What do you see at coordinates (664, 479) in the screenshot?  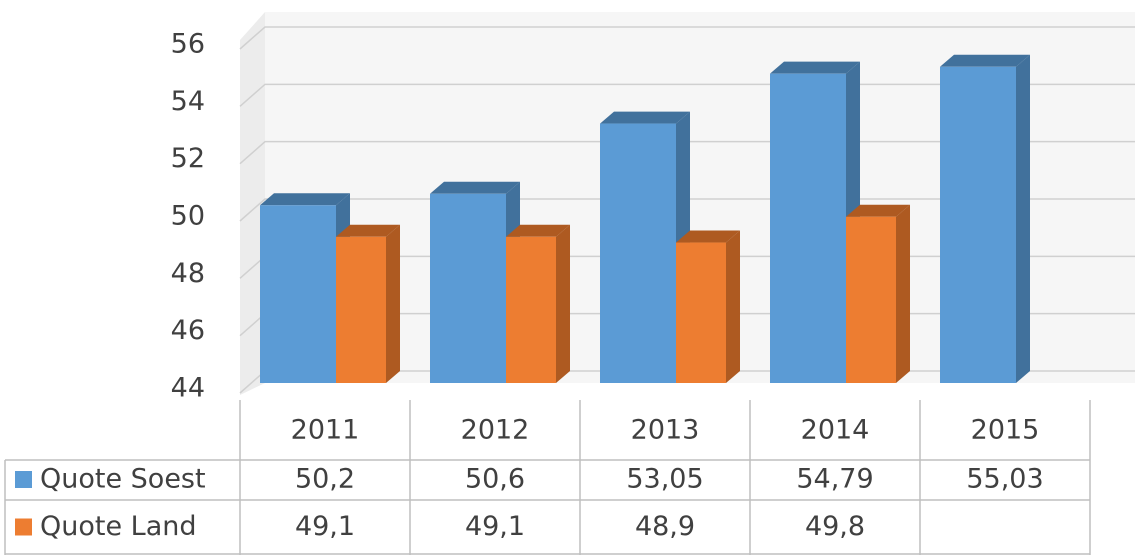 I see `table-value: 53,05` at bounding box center [664, 479].